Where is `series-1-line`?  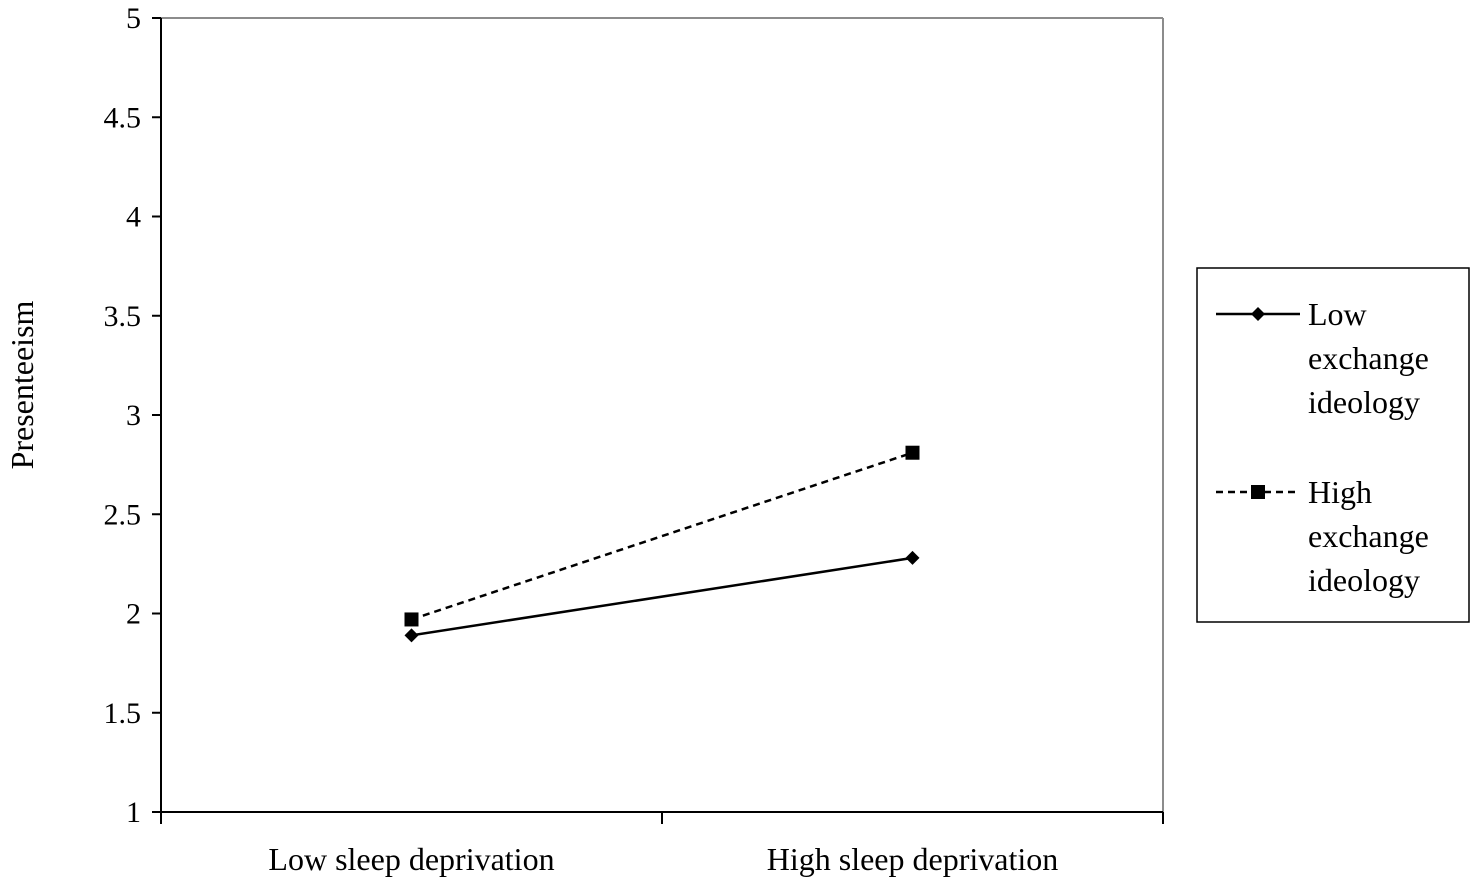 series-1-line is located at coordinates (662, 596).